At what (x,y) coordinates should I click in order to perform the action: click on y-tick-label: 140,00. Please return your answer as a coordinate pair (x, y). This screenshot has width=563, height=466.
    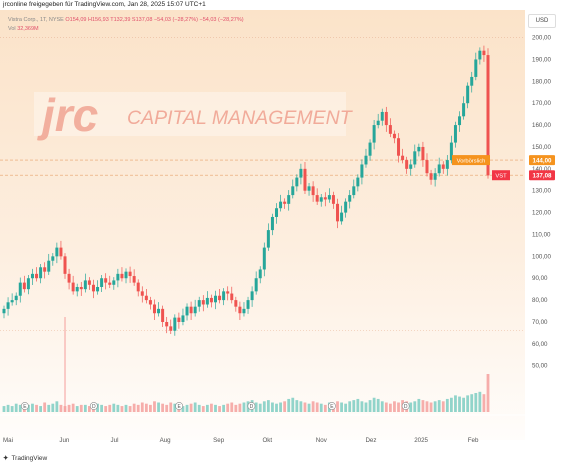
    Looking at the image, I should click on (541, 169).